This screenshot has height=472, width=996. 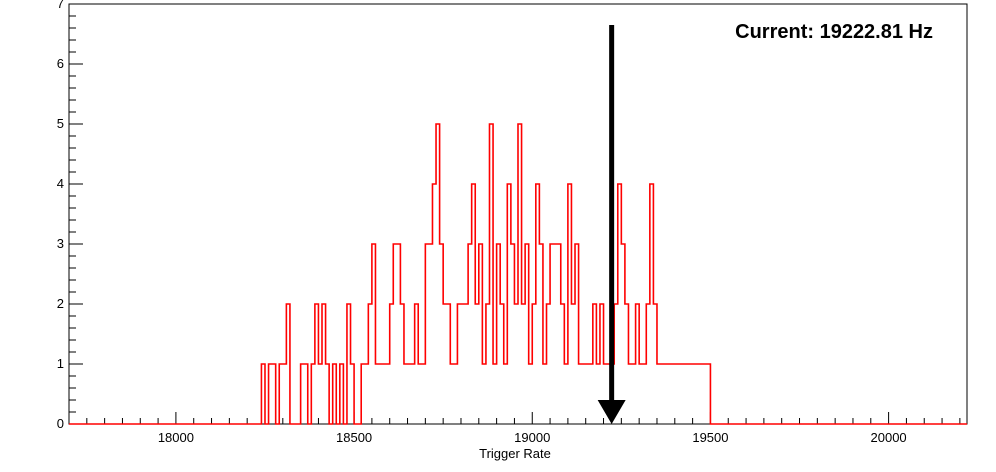 I want to click on y-tick-label: 3, so click(x=60, y=243).